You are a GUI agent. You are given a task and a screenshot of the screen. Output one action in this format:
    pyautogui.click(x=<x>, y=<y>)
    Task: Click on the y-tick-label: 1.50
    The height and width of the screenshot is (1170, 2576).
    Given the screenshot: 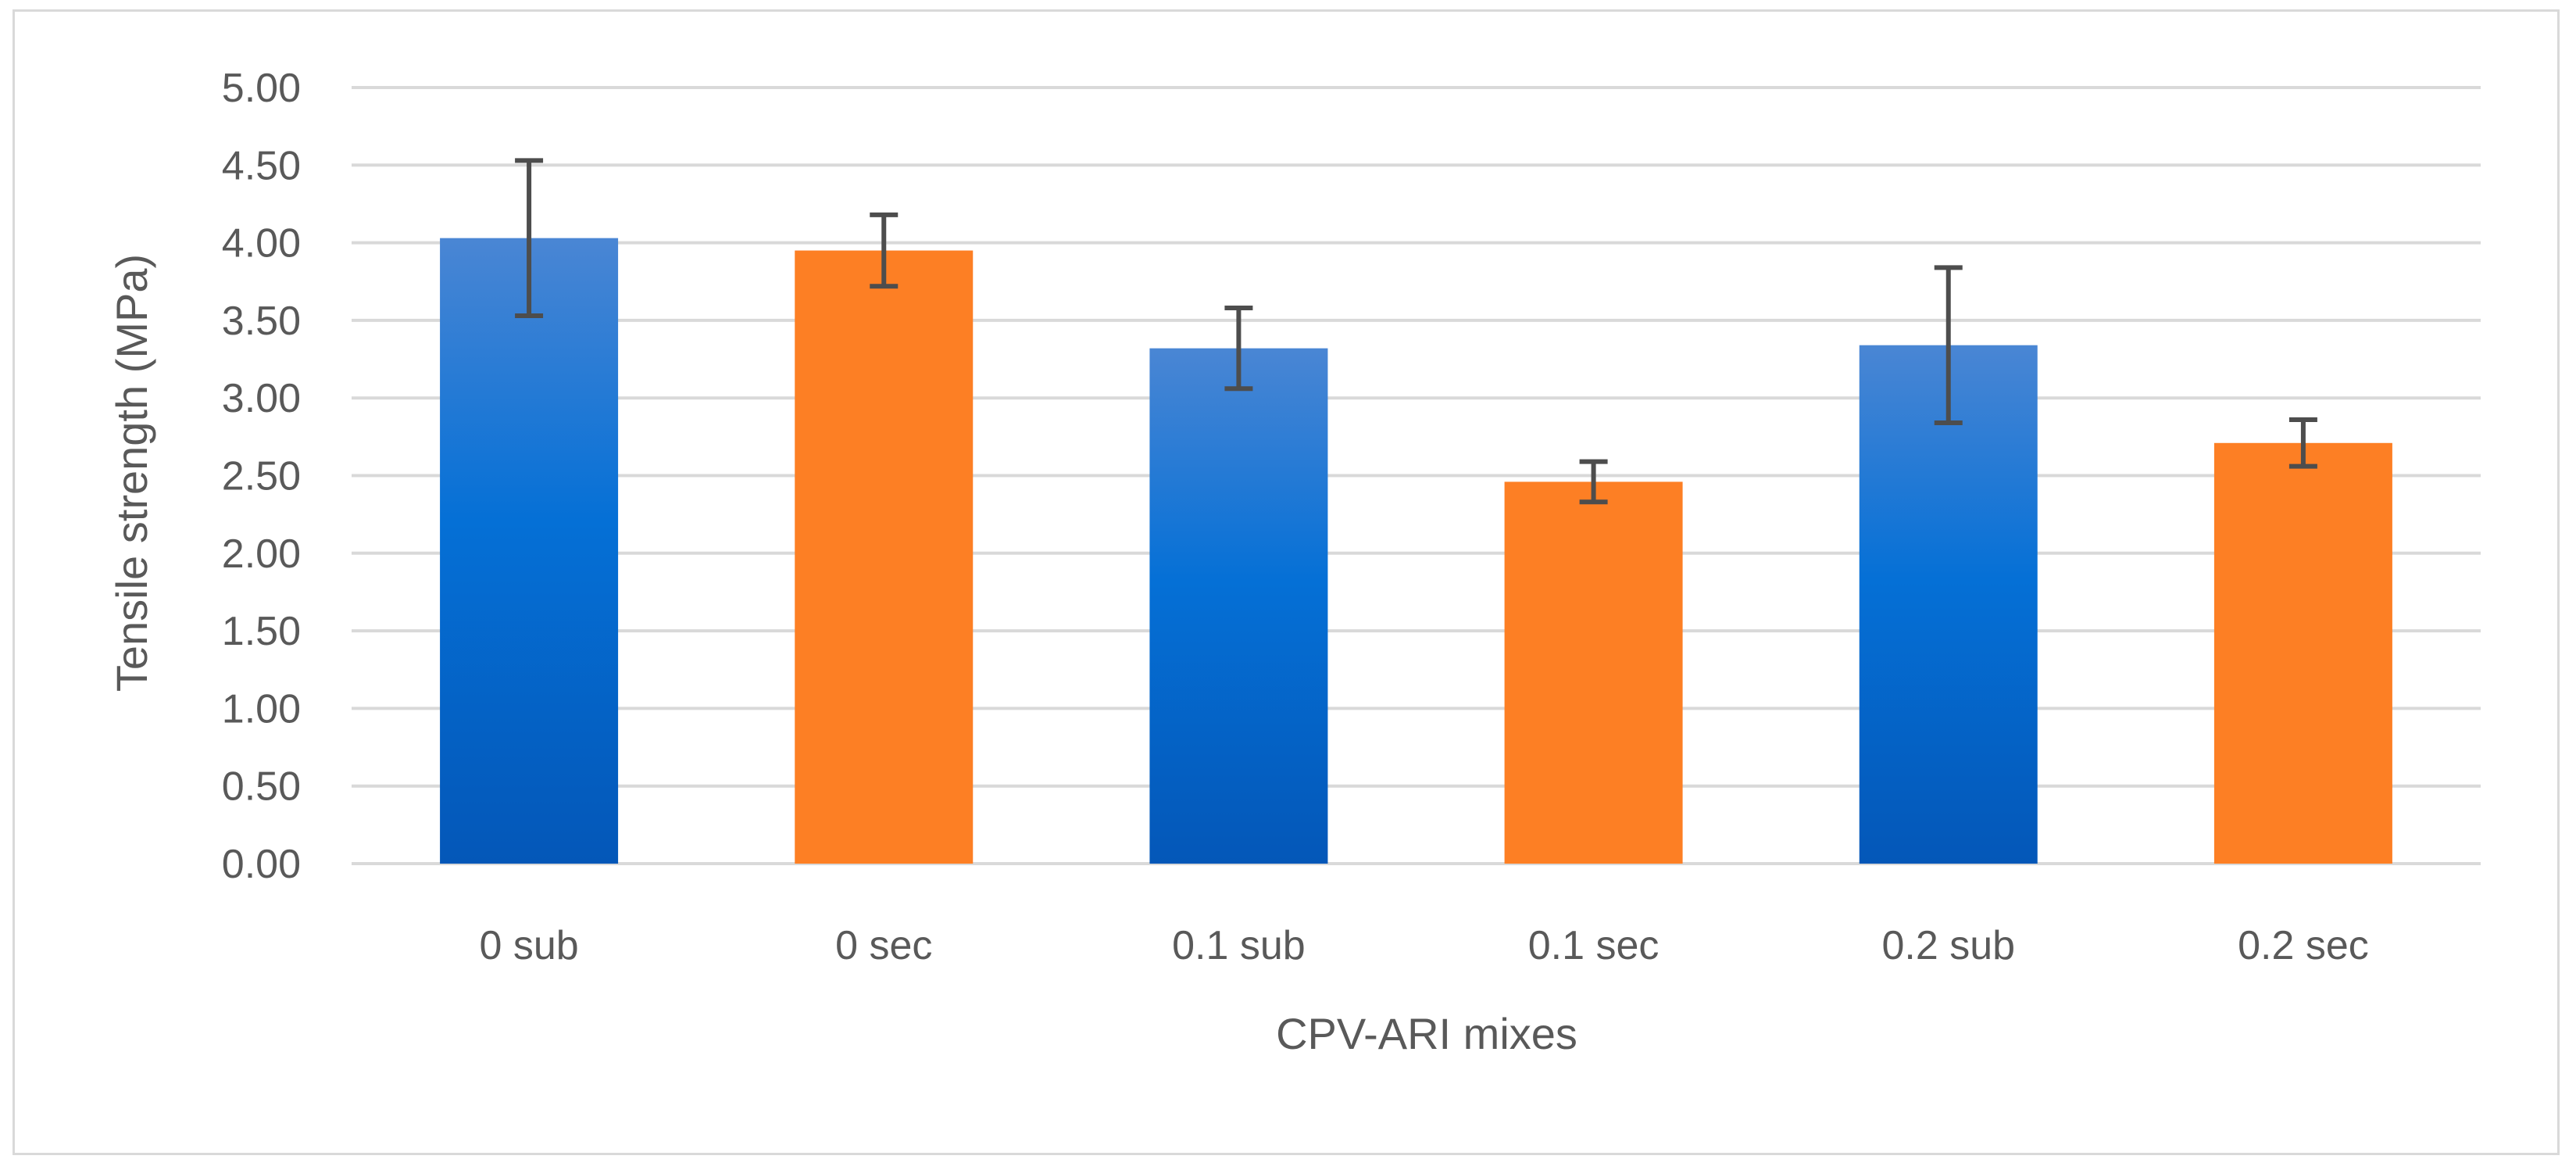 What is the action you would take?
    pyautogui.click(x=262, y=631)
    